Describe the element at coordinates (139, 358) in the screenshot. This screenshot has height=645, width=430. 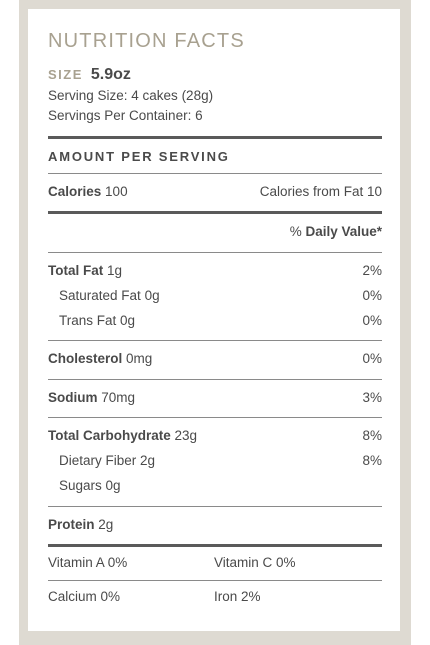
I see `cholesterol-amount: 0mg` at that location.